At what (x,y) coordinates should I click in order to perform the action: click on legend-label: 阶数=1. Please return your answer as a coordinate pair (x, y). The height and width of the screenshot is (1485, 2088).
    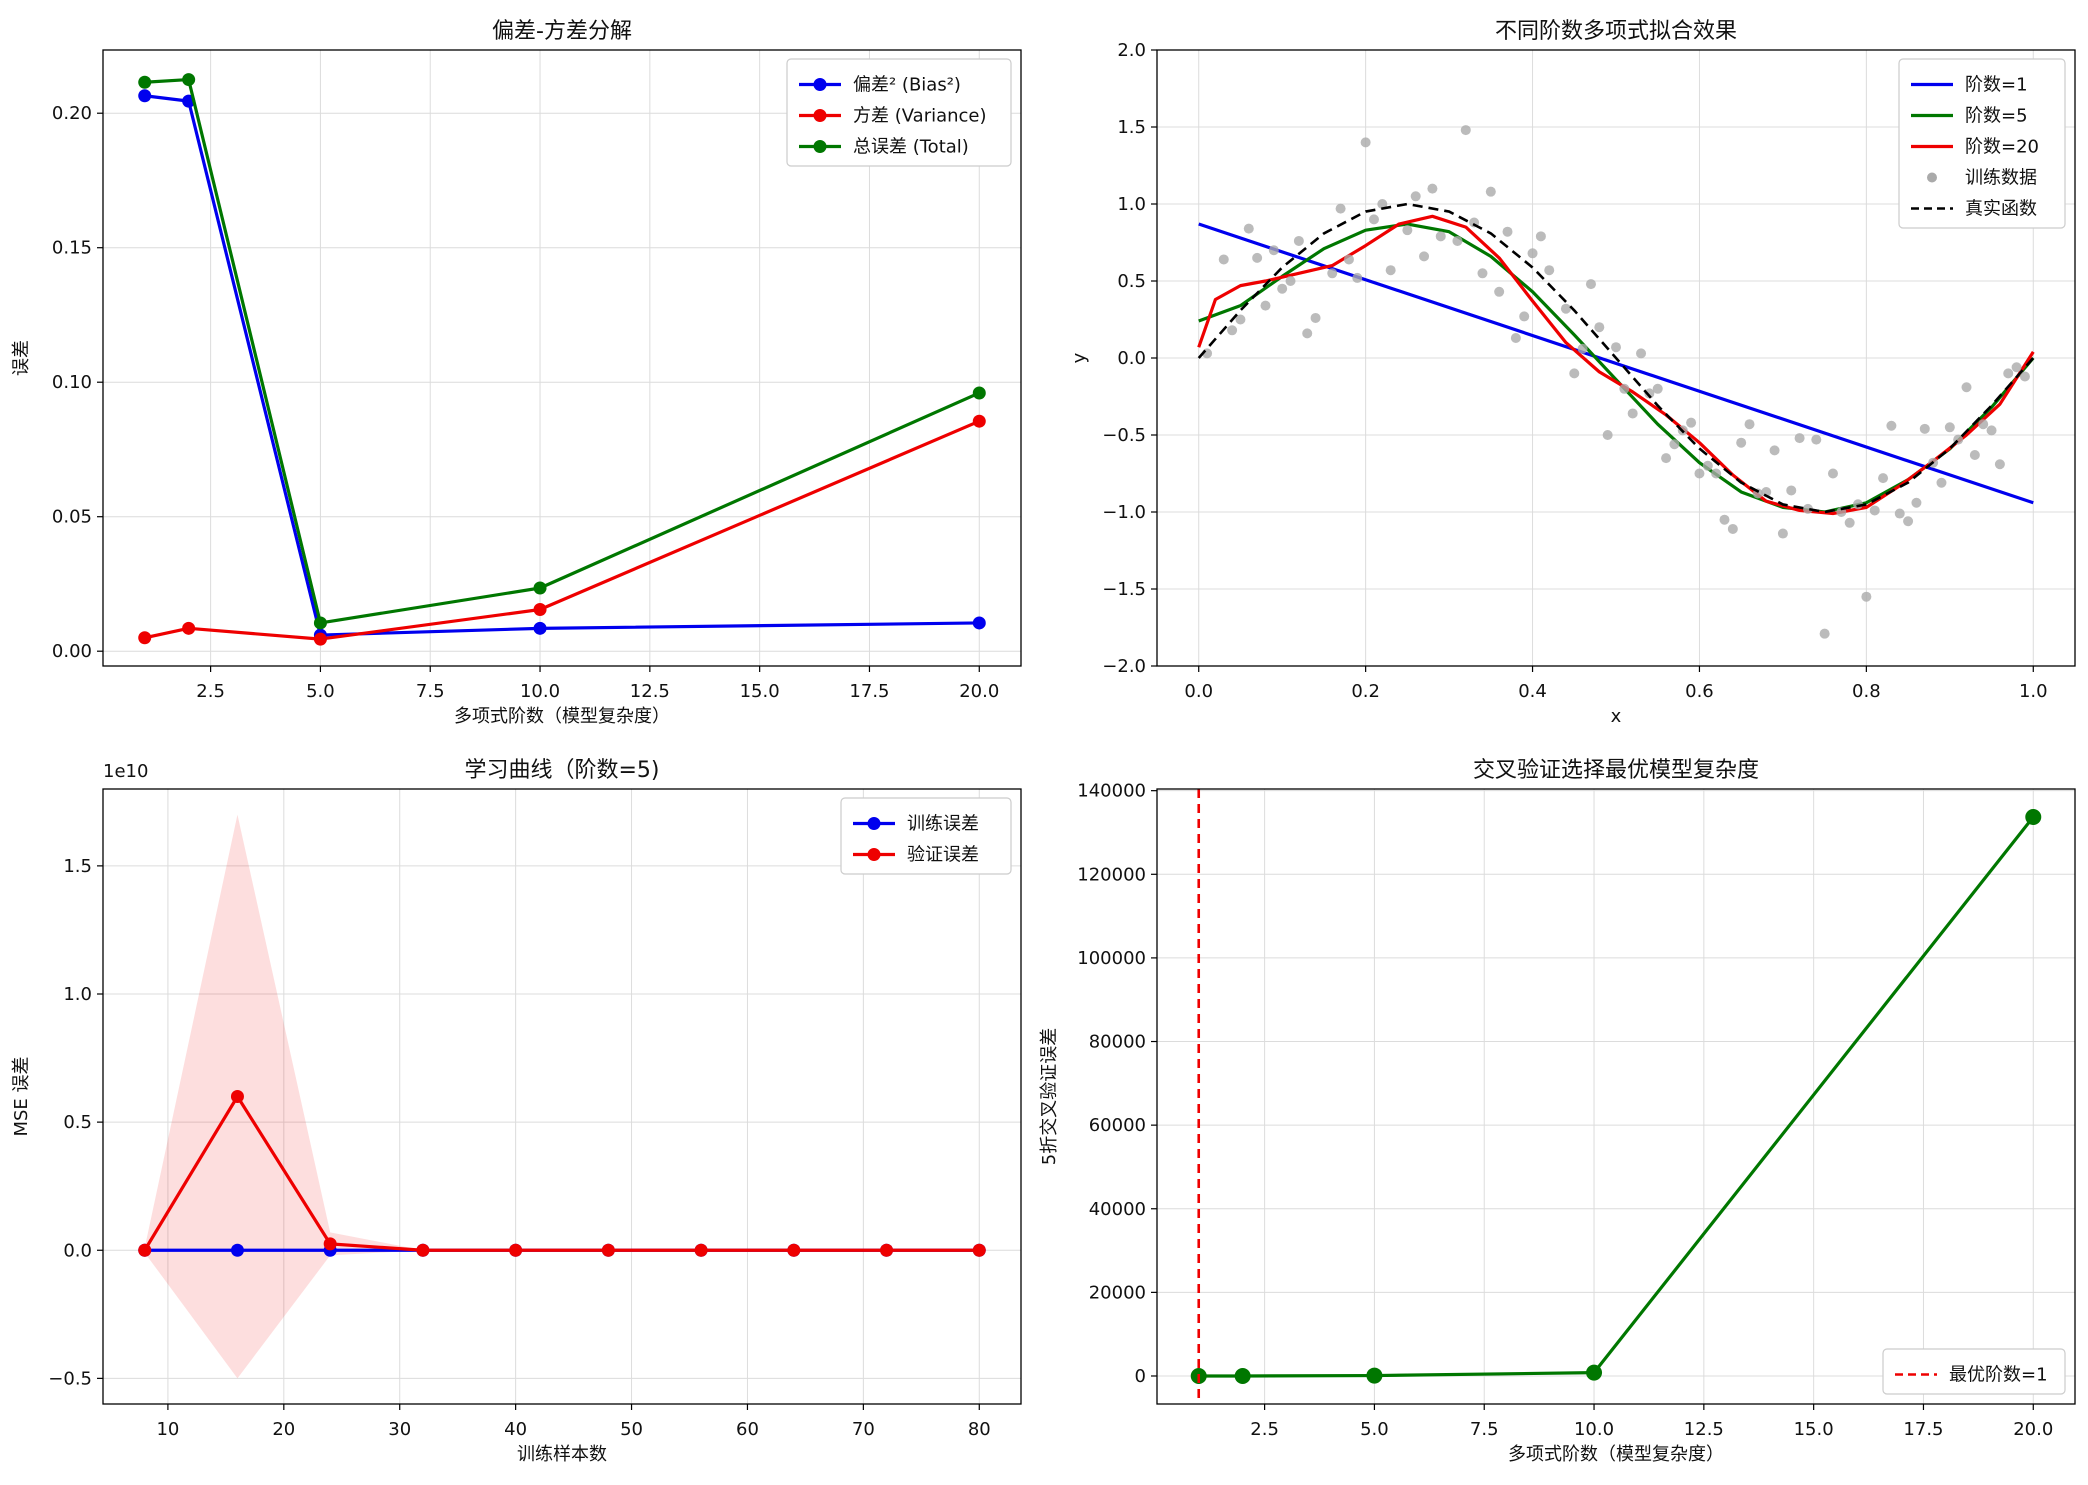
    Looking at the image, I should click on (1996, 85).